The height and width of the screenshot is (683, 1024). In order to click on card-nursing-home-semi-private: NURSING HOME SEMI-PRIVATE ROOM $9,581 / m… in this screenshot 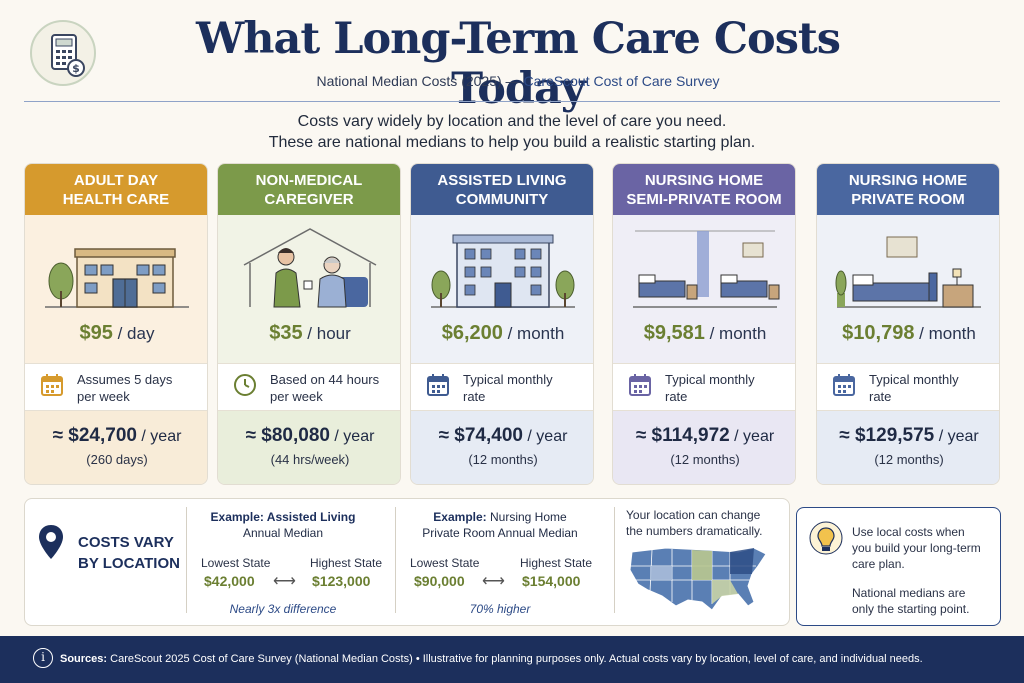, I will do `click(704, 324)`.